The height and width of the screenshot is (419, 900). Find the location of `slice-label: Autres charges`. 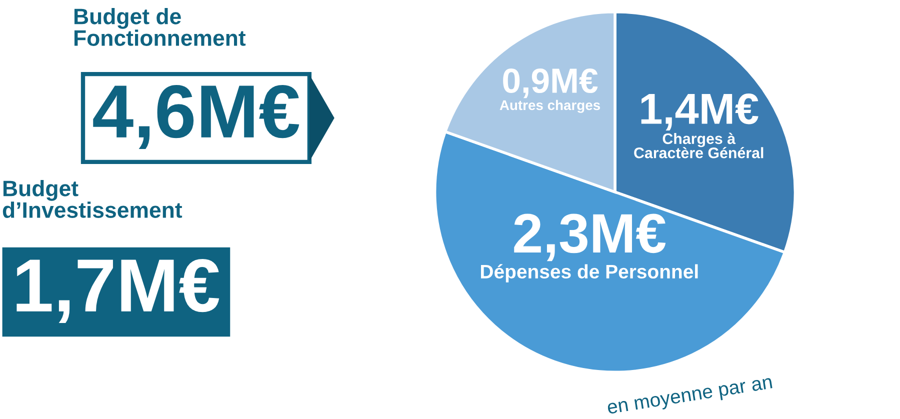

slice-label: Autres charges is located at coordinates (550, 106).